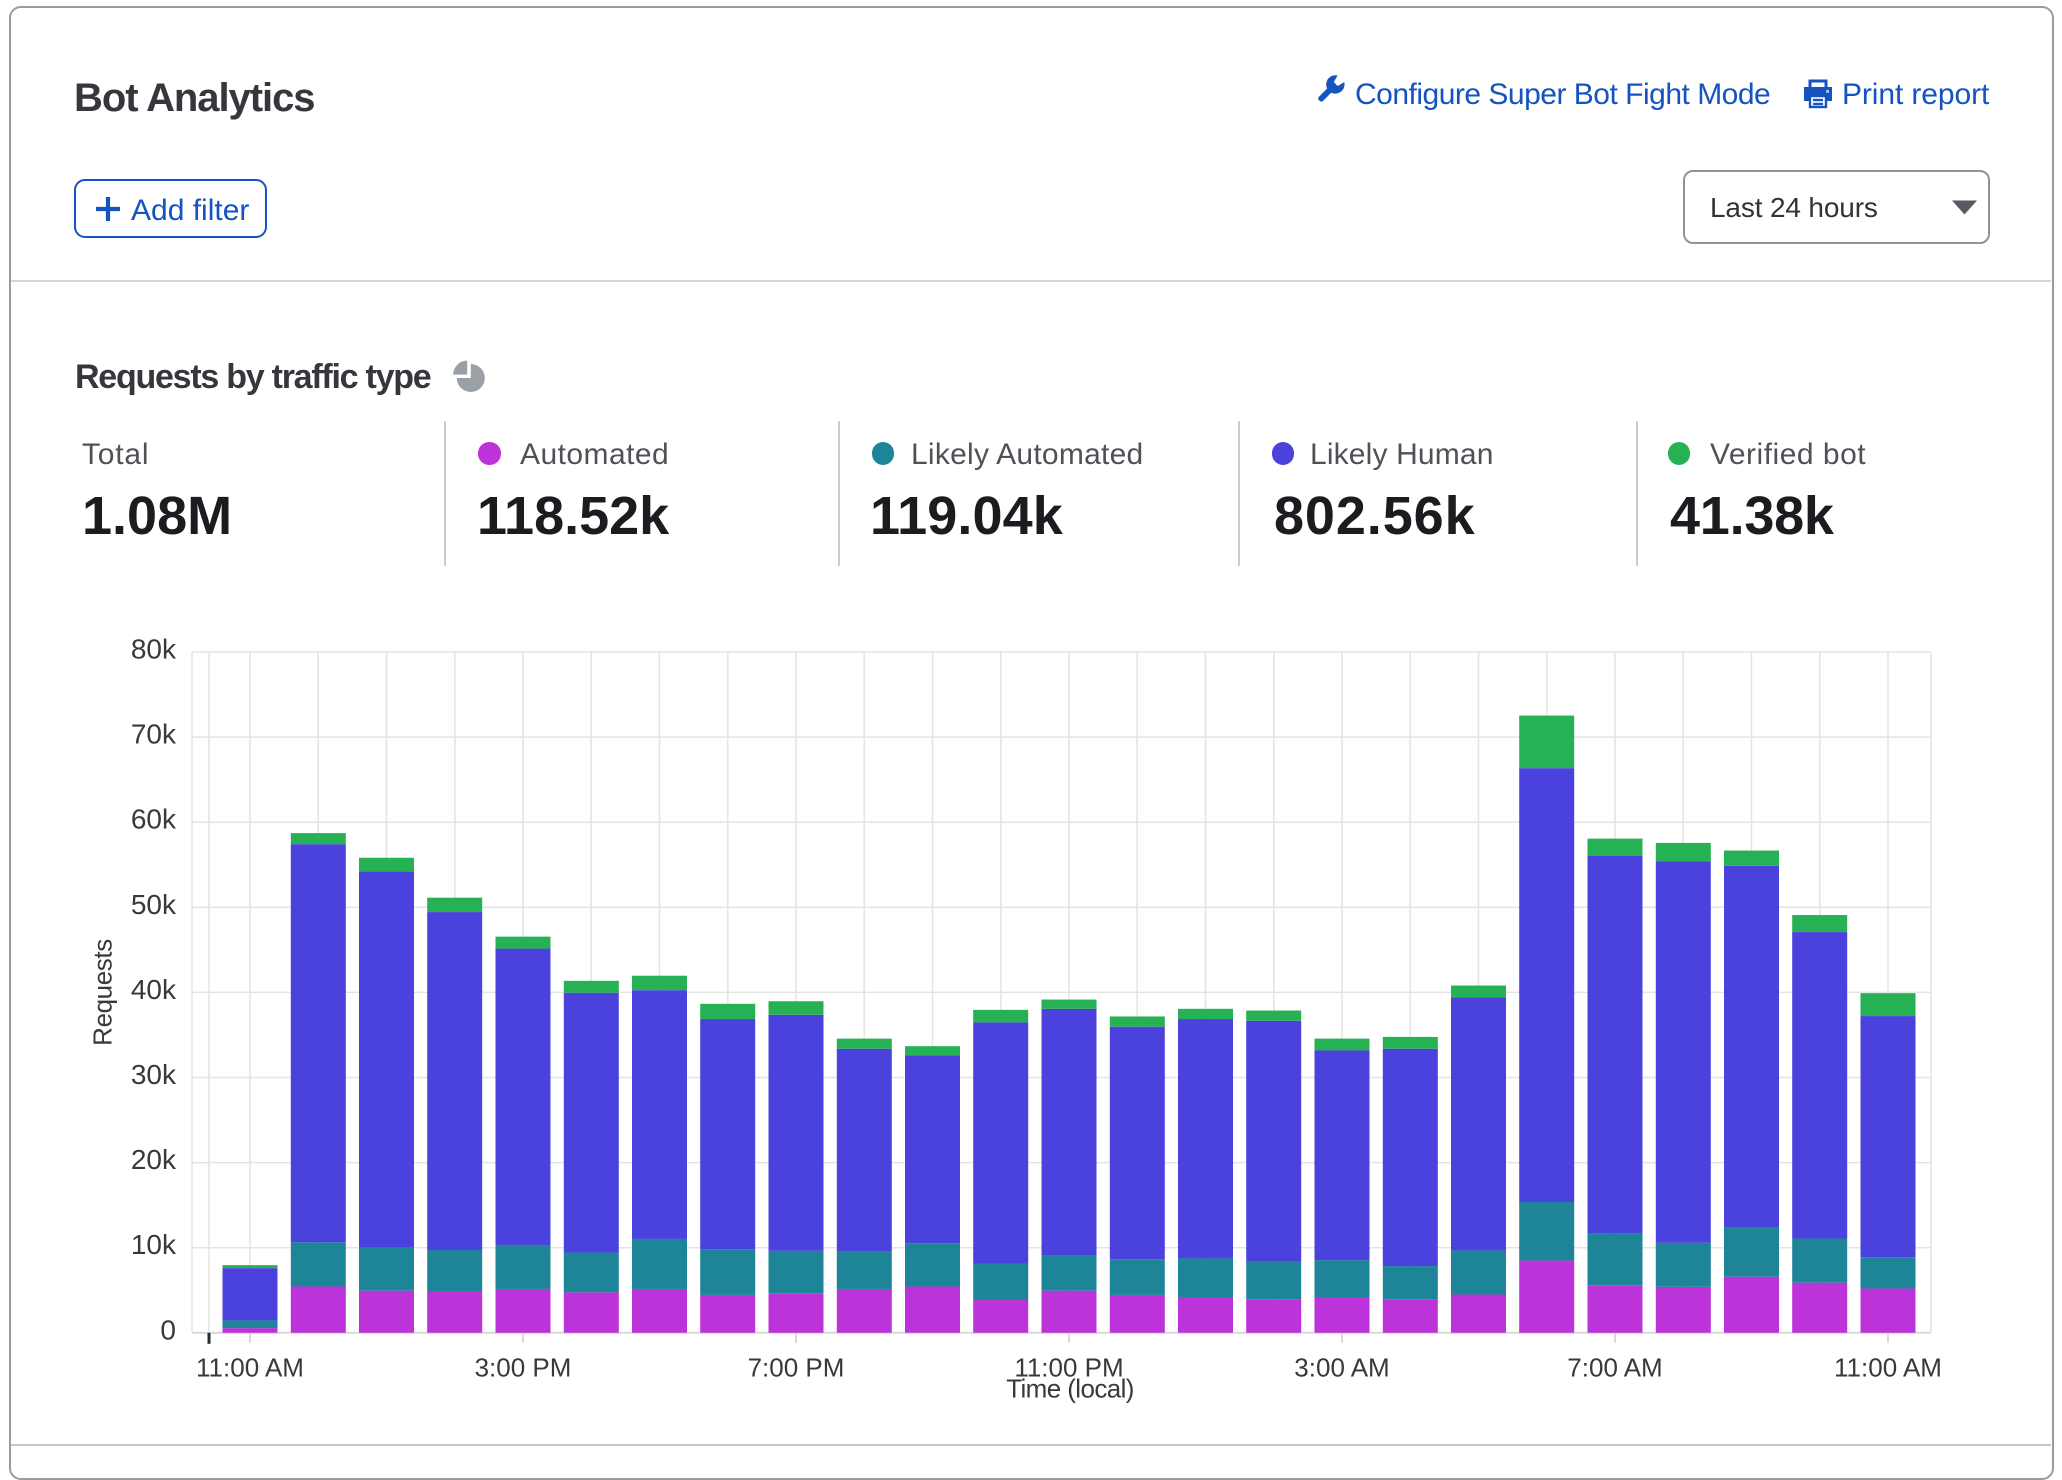  What do you see at coordinates (523, 1368) in the screenshot?
I see `svg-text: 3:00 PM` at bounding box center [523, 1368].